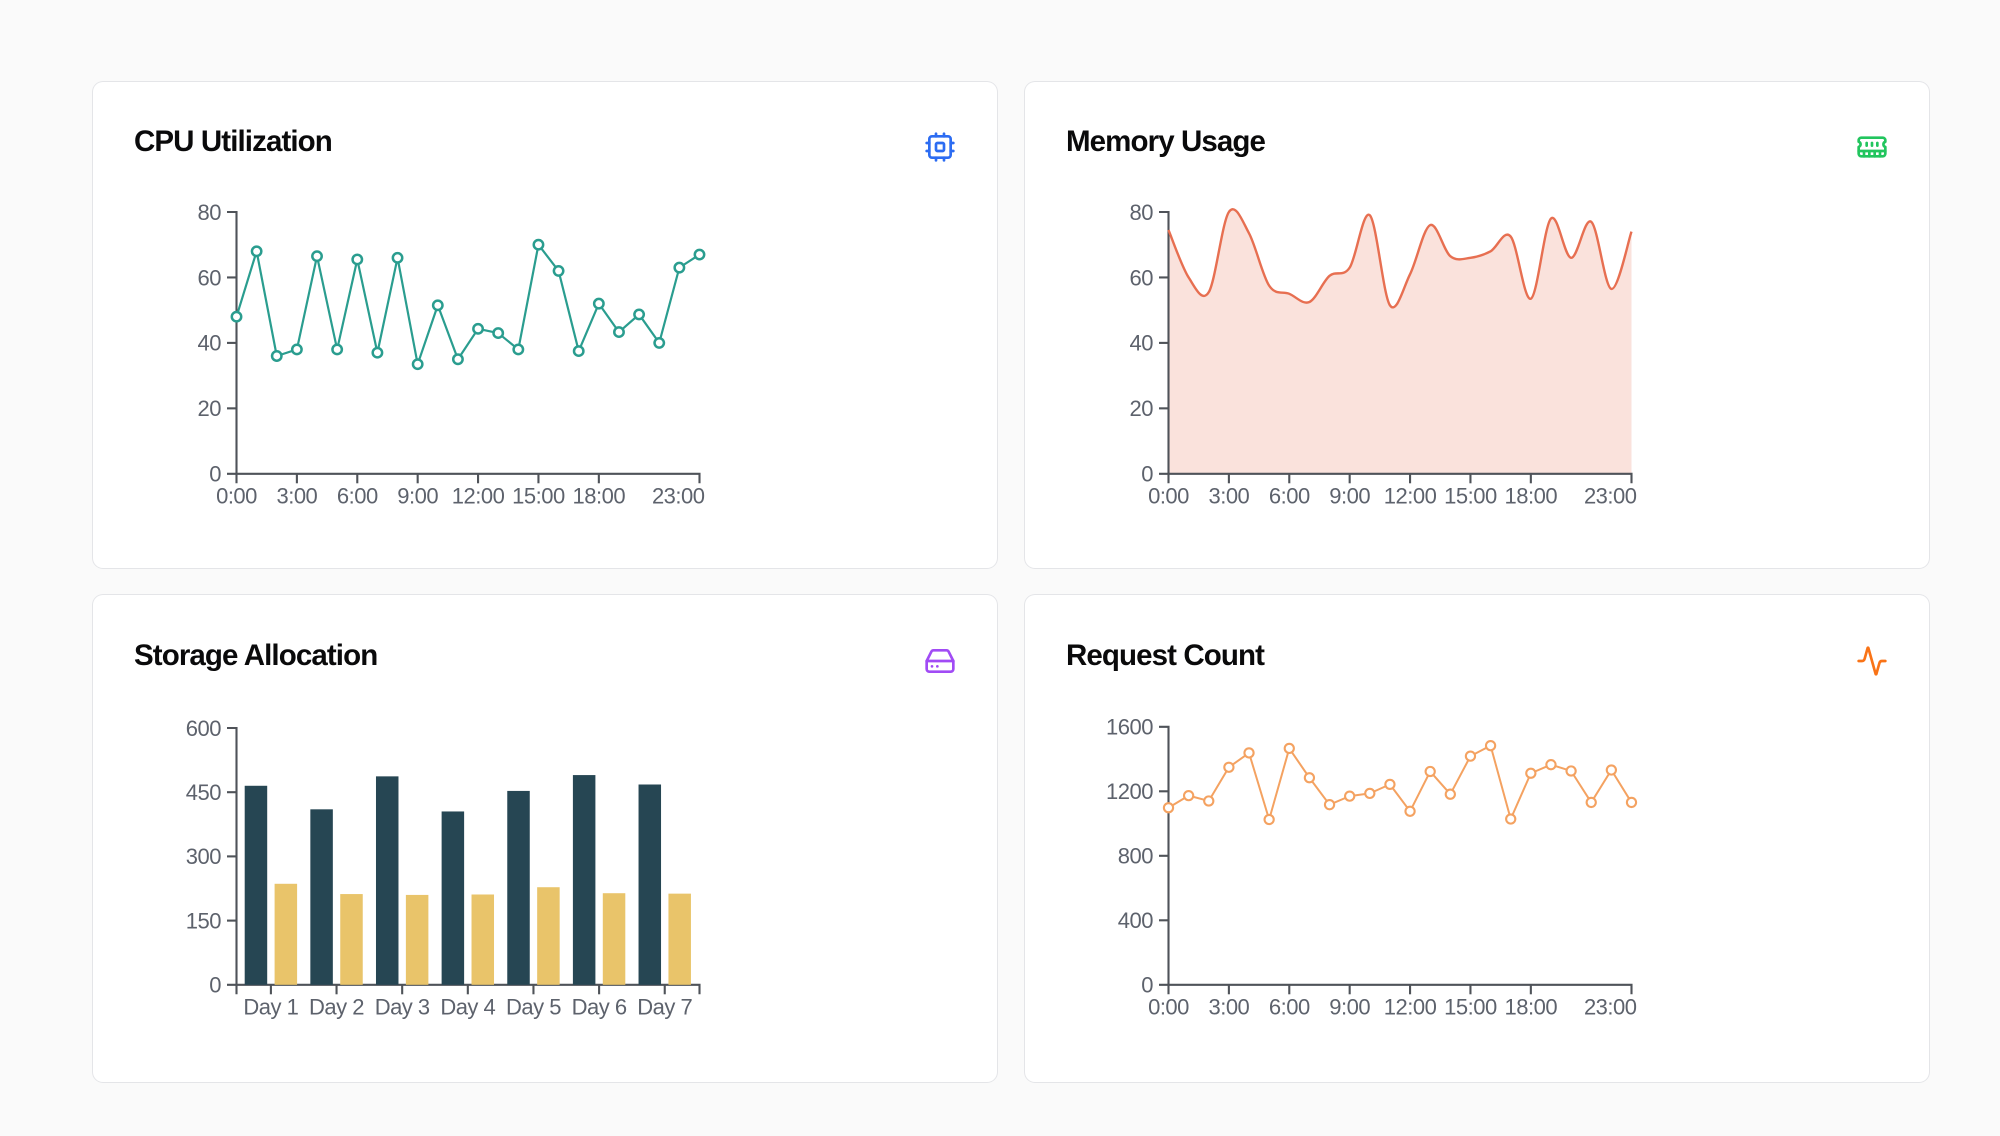 This screenshot has height=1136, width=2000. Describe the element at coordinates (402, 1007) in the screenshot. I see `svg-text: Day 3` at that location.